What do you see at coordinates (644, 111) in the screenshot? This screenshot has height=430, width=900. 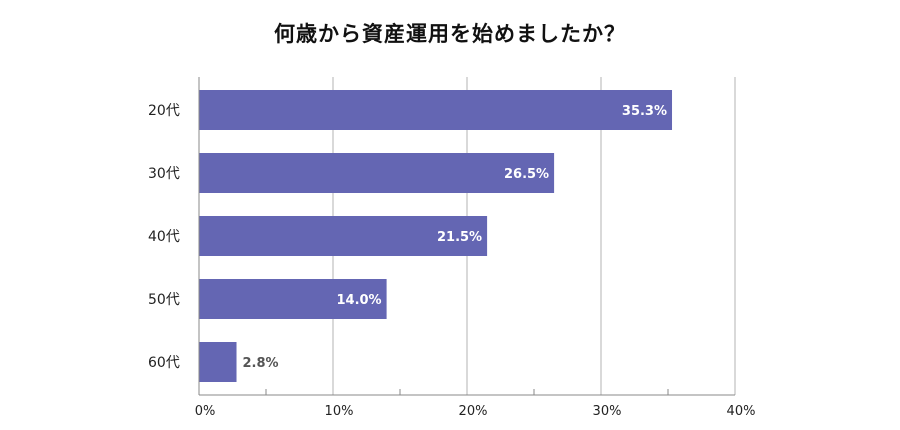 I see `value-label: 35.3%` at bounding box center [644, 111].